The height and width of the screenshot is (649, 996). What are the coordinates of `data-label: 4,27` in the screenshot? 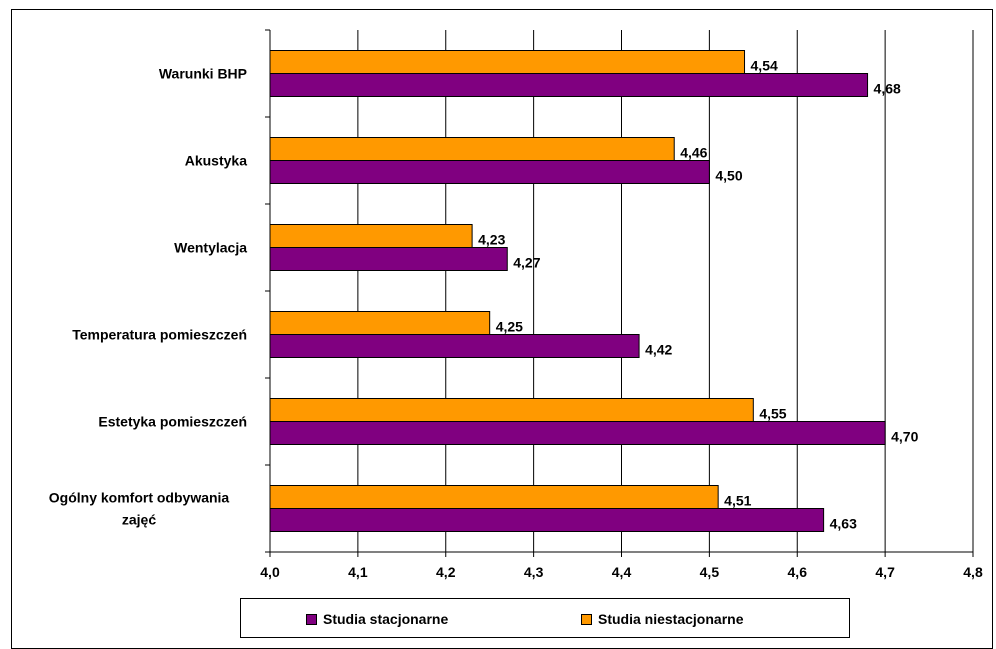 It's located at (526, 263).